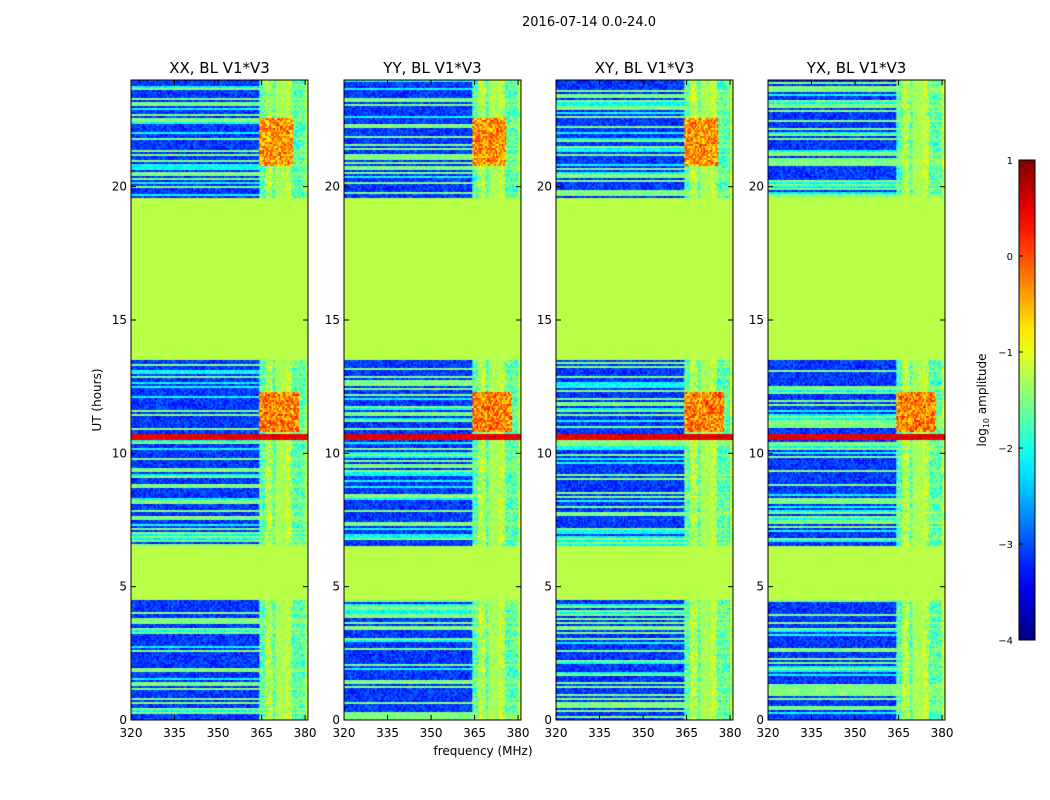 Image resolution: width=1050 pixels, height=800 pixels. What do you see at coordinates (1005, 449) in the screenshot?
I see `colorbar-tick-label: −2` at bounding box center [1005, 449].